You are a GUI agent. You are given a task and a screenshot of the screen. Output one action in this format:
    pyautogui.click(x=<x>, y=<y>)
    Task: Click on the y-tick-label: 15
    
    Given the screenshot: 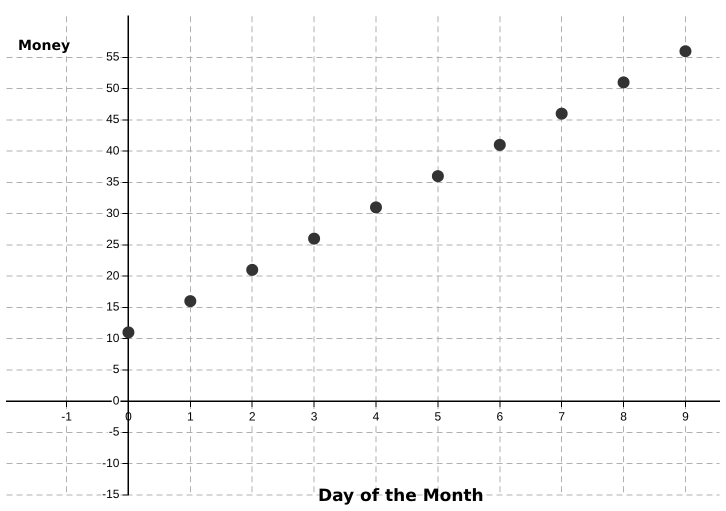 What is the action you would take?
    pyautogui.click(x=113, y=307)
    